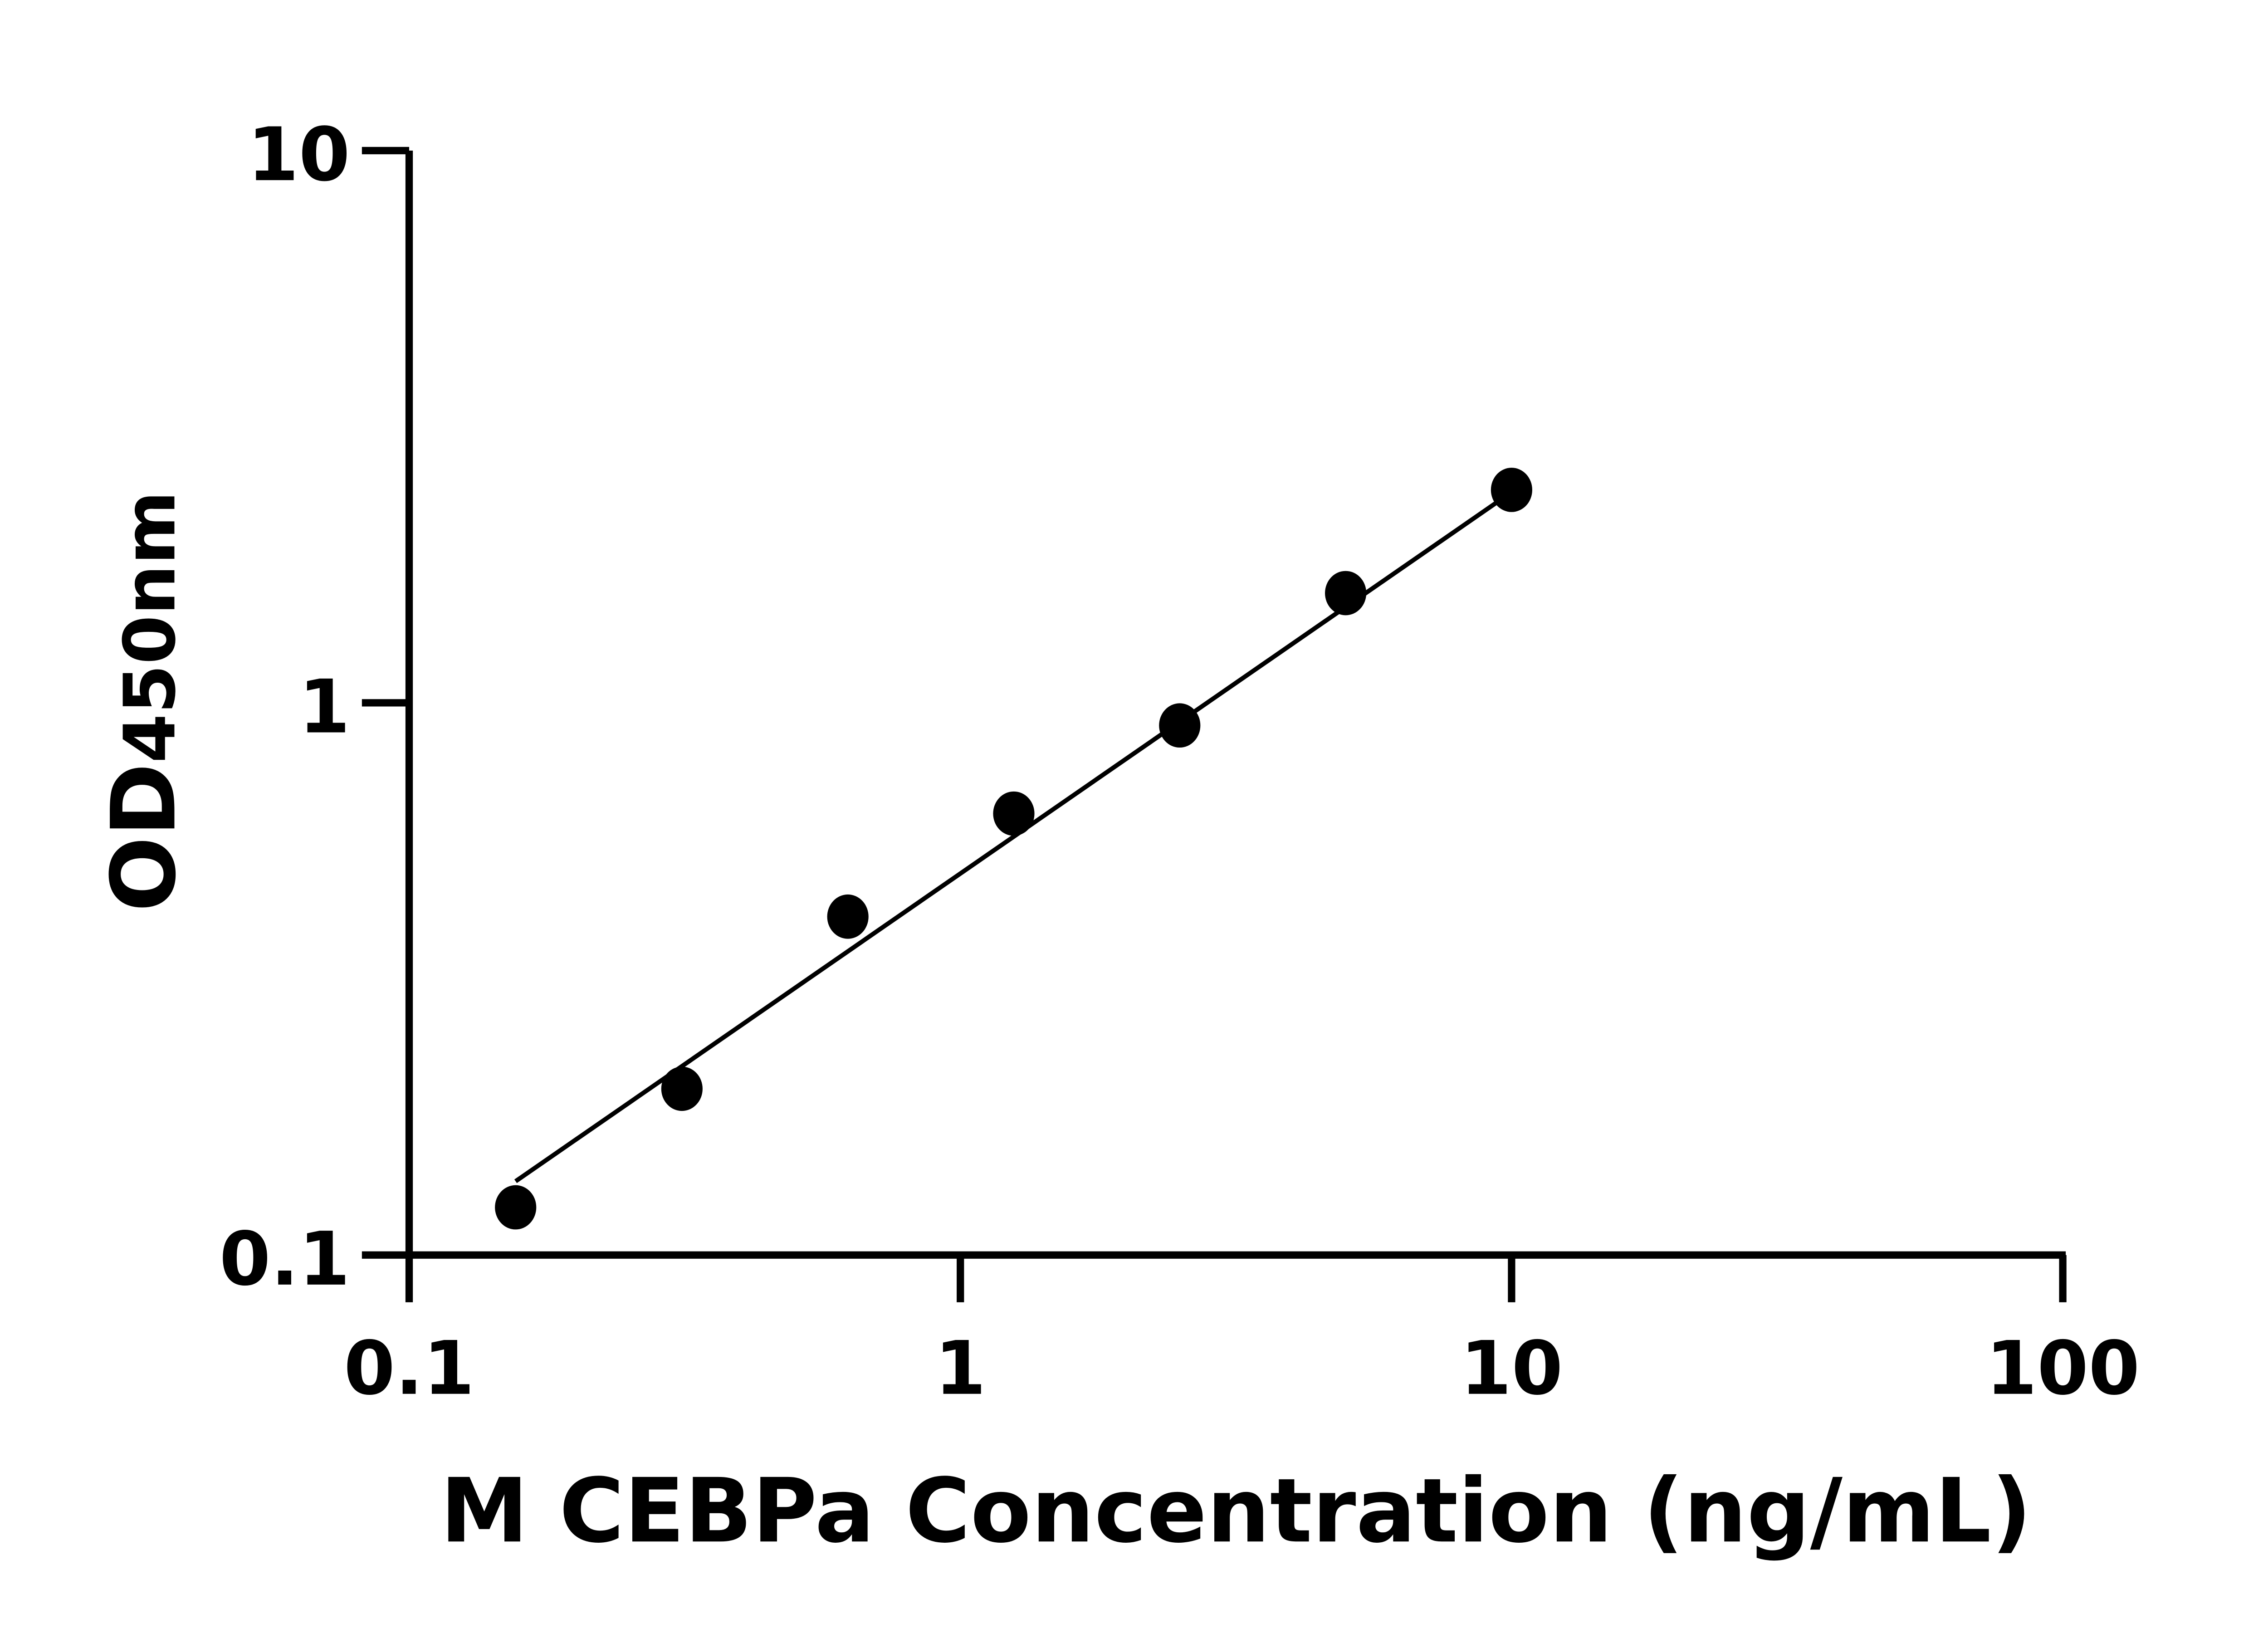 This screenshot has height=1633, width=2268. Describe the element at coordinates (150, 627) in the screenshot. I see `y-axis-label-sub: 450nm` at that location.